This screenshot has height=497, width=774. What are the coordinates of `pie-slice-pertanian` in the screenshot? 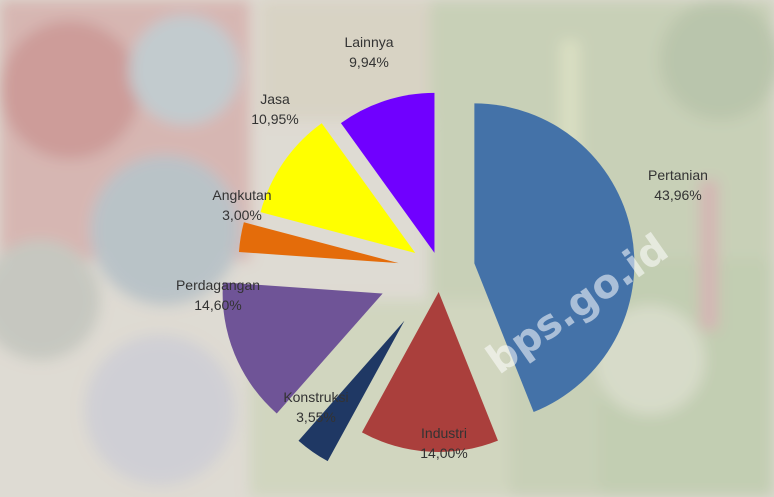 It's located at (554, 258).